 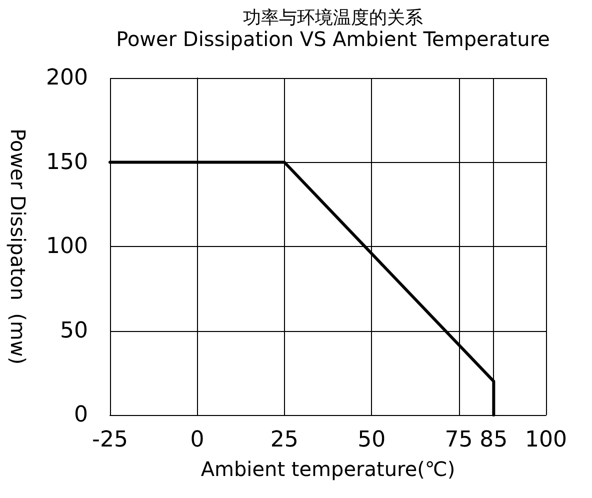 What do you see at coordinates (333, 39) in the screenshot?
I see `chart-subtitle: Power Dissipation VS Ambient Temperature` at bounding box center [333, 39].